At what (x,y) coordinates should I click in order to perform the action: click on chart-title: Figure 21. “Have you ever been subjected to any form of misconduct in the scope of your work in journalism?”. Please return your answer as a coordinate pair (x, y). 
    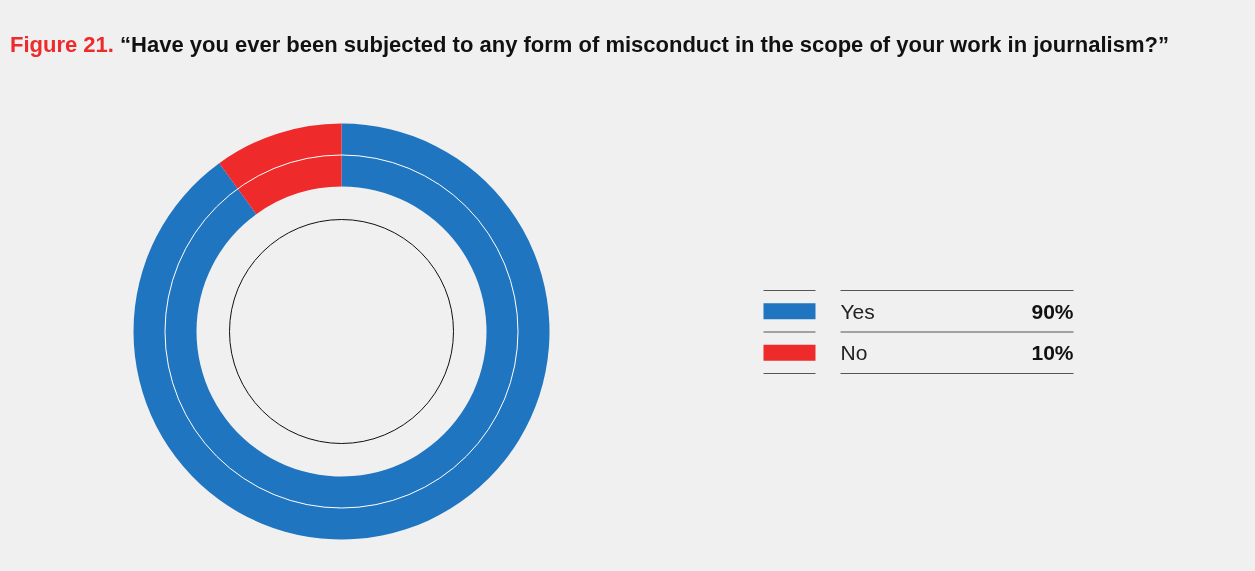
    Looking at the image, I should click on (589, 44).